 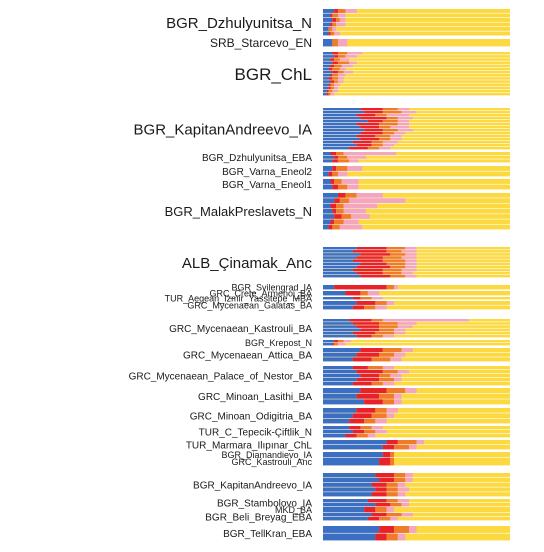 What do you see at coordinates (247, 263) in the screenshot?
I see `population-label: ALB_Çinamak_Anc` at bounding box center [247, 263].